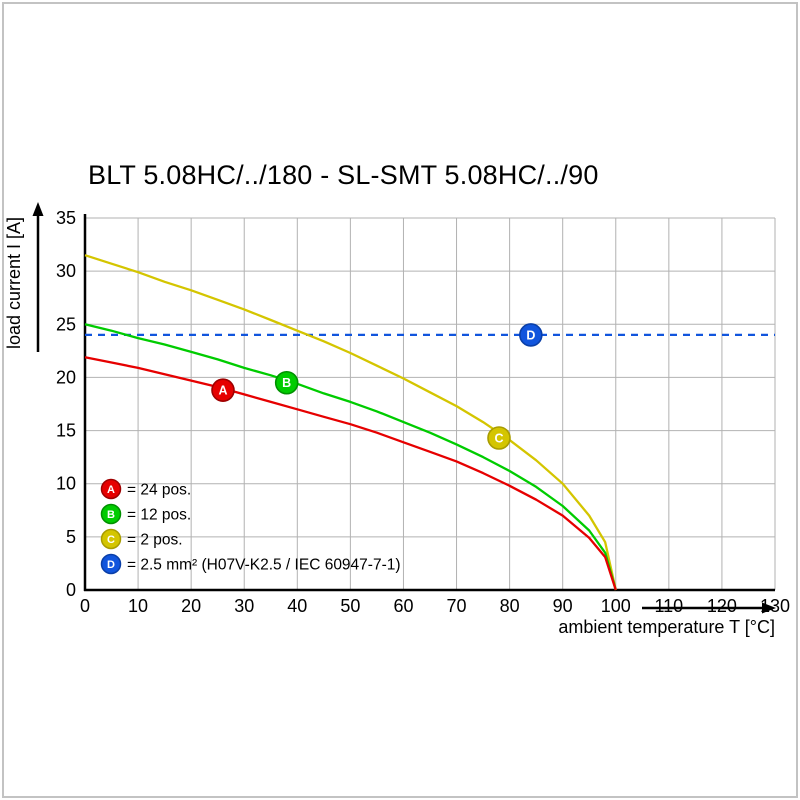  I want to click on legend-label-D: = 2.5 mm² (H07V-K2.5 / IEC 60947-7-1), so click(264, 565).